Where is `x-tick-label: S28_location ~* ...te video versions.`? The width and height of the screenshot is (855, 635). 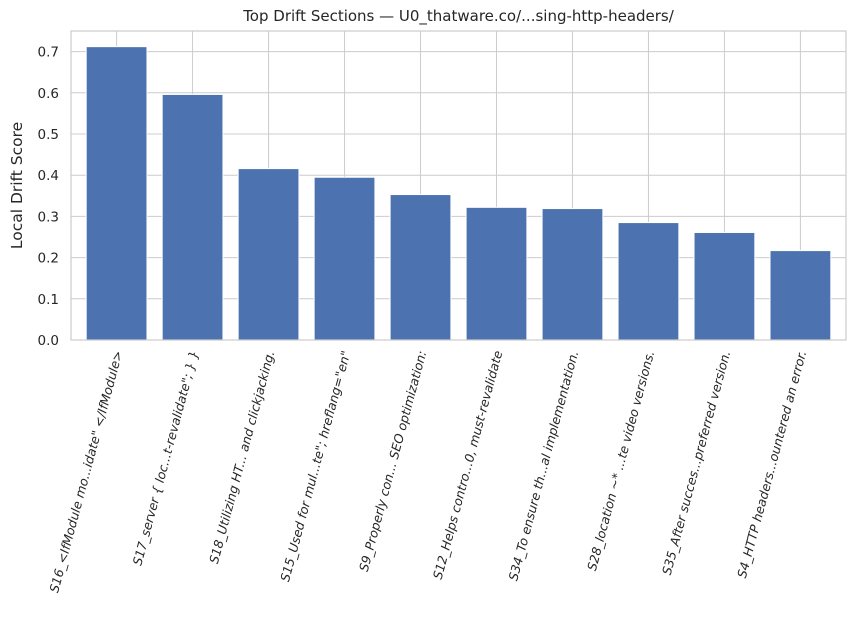
x-tick-label: S28_location ~* ...te video versions. is located at coordinates (620, 460).